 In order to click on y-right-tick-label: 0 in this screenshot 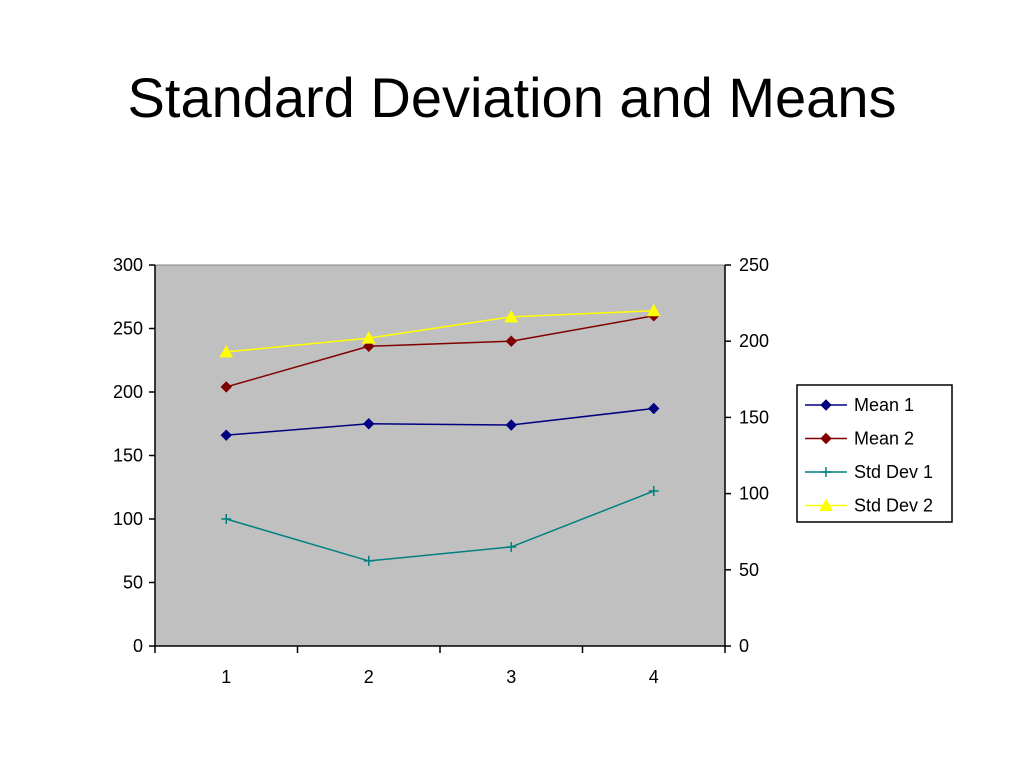, I will do `click(744, 646)`.